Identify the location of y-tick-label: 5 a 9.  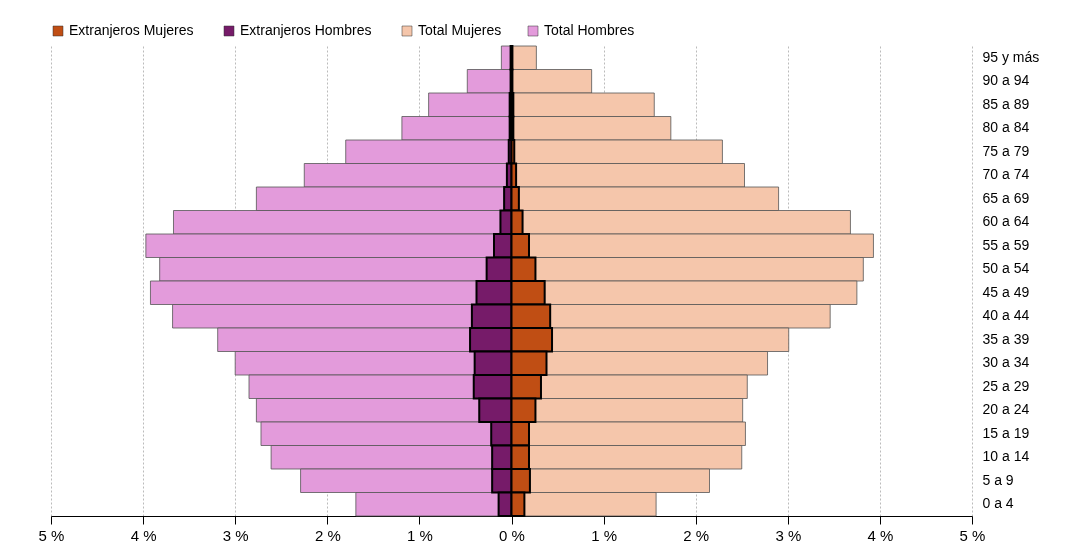
(998, 479).